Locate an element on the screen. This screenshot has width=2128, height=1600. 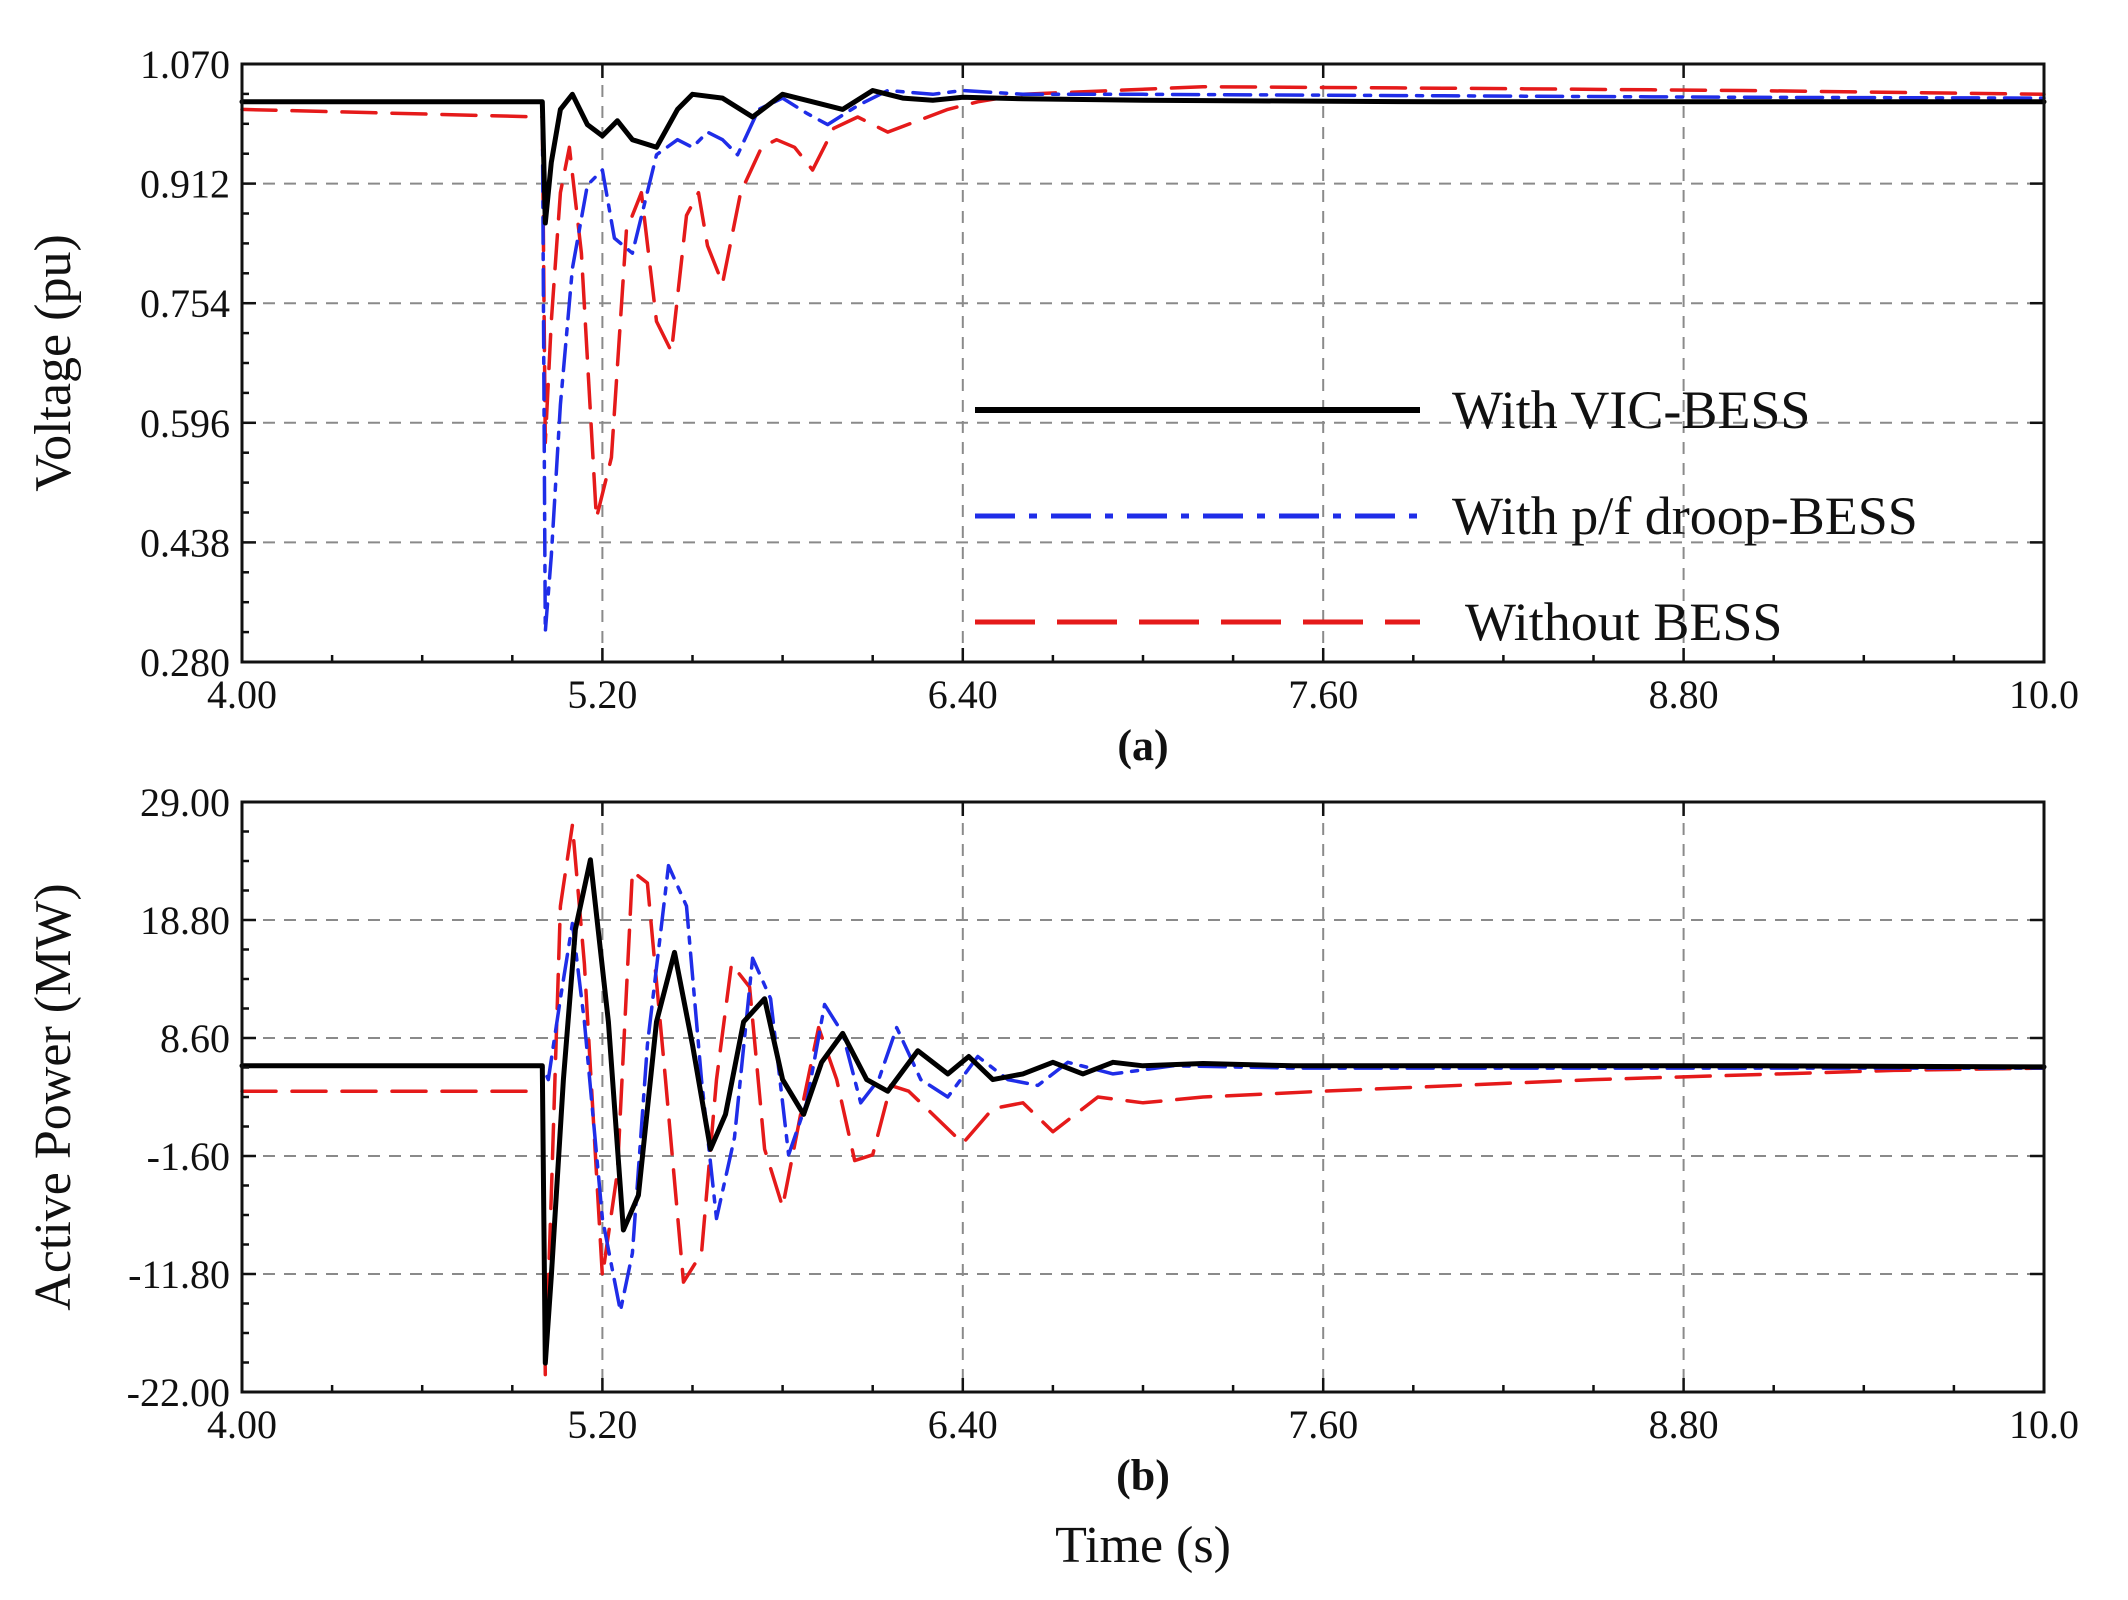
y-tick-label: 18.80 is located at coordinates (185, 920).